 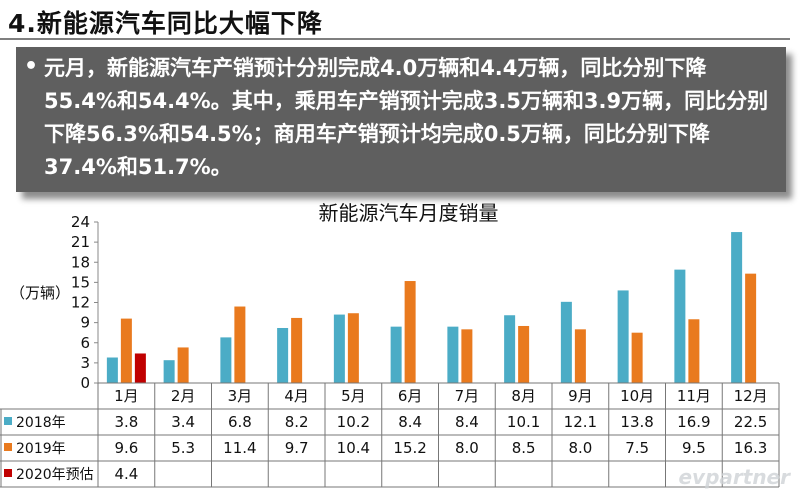 I want to click on bar-2018年-8月, so click(x=510, y=349).